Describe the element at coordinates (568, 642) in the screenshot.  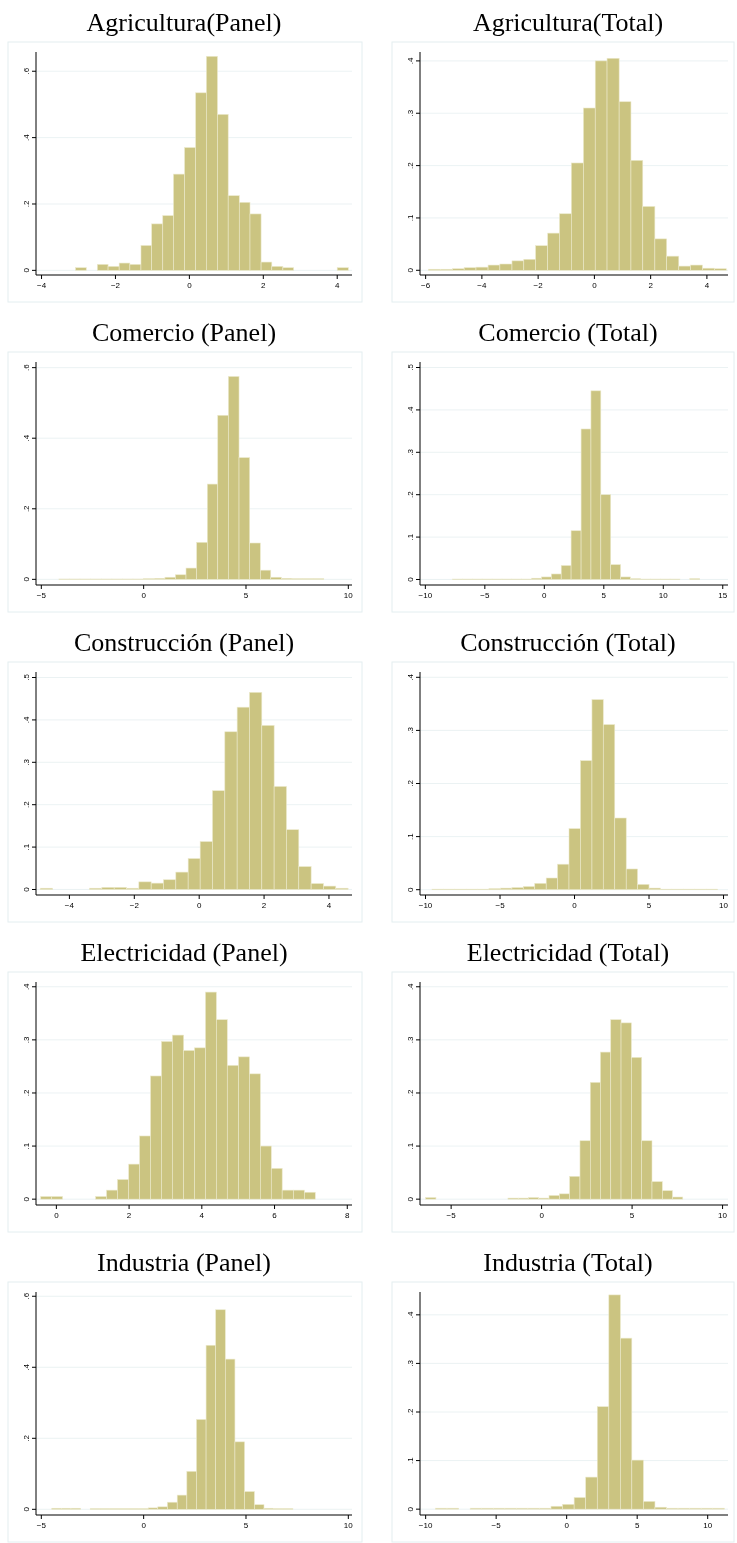
I see `chart-title: Construcción (Total)` at that location.